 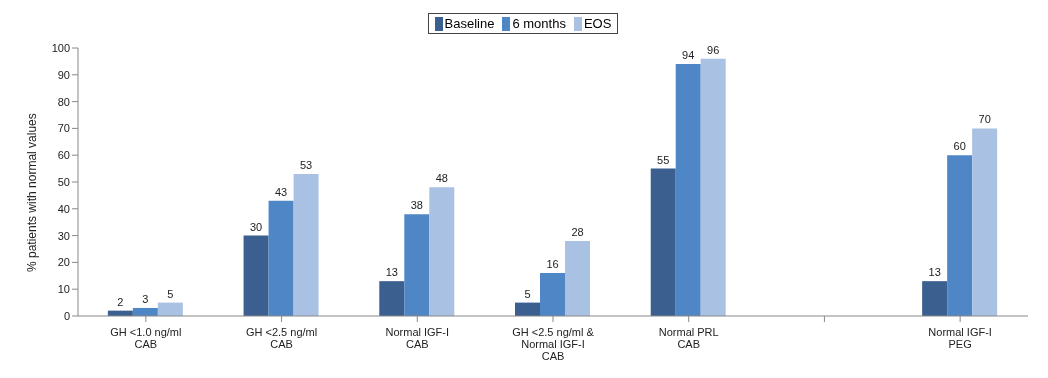 I want to click on y-tick-label: 50, so click(x=63, y=181).